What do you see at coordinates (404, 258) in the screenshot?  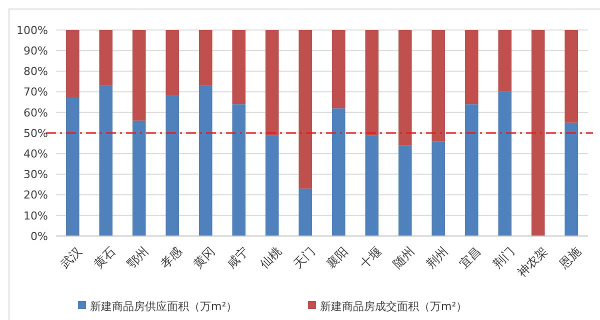 I see `x-tick-label: 随州` at bounding box center [404, 258].